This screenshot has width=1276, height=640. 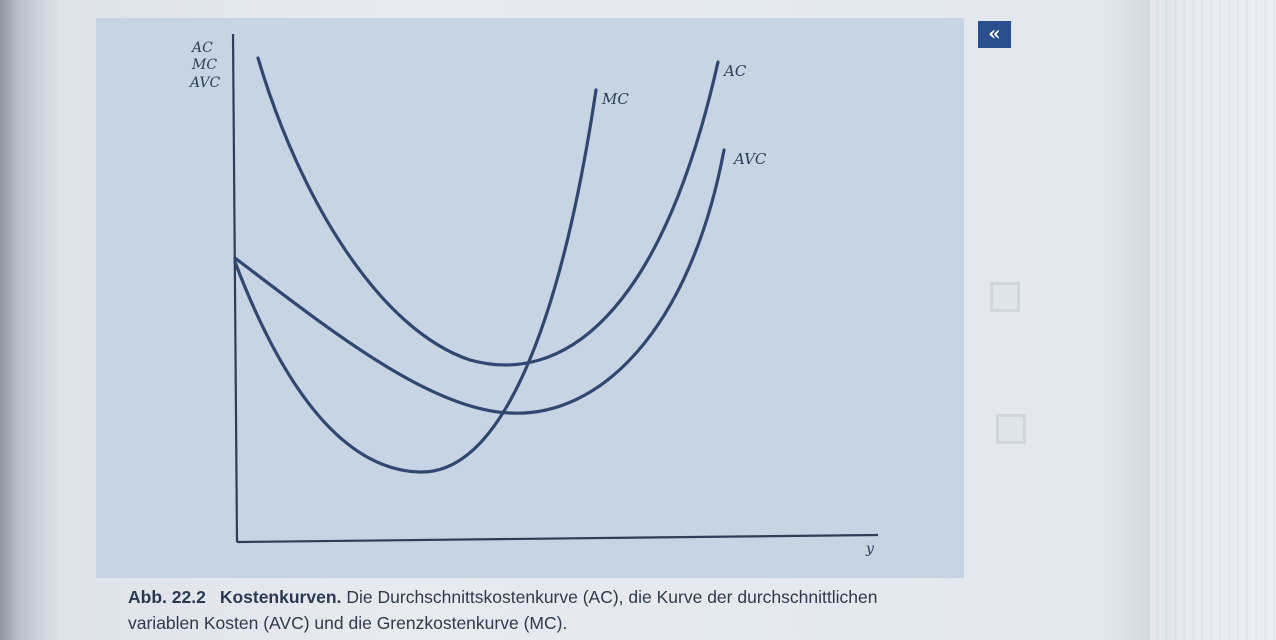 What do you see at coordinates (201, 48) in the screenshot?
I see `y-axis-label-ac: AC` at bounding box center [201, 48].